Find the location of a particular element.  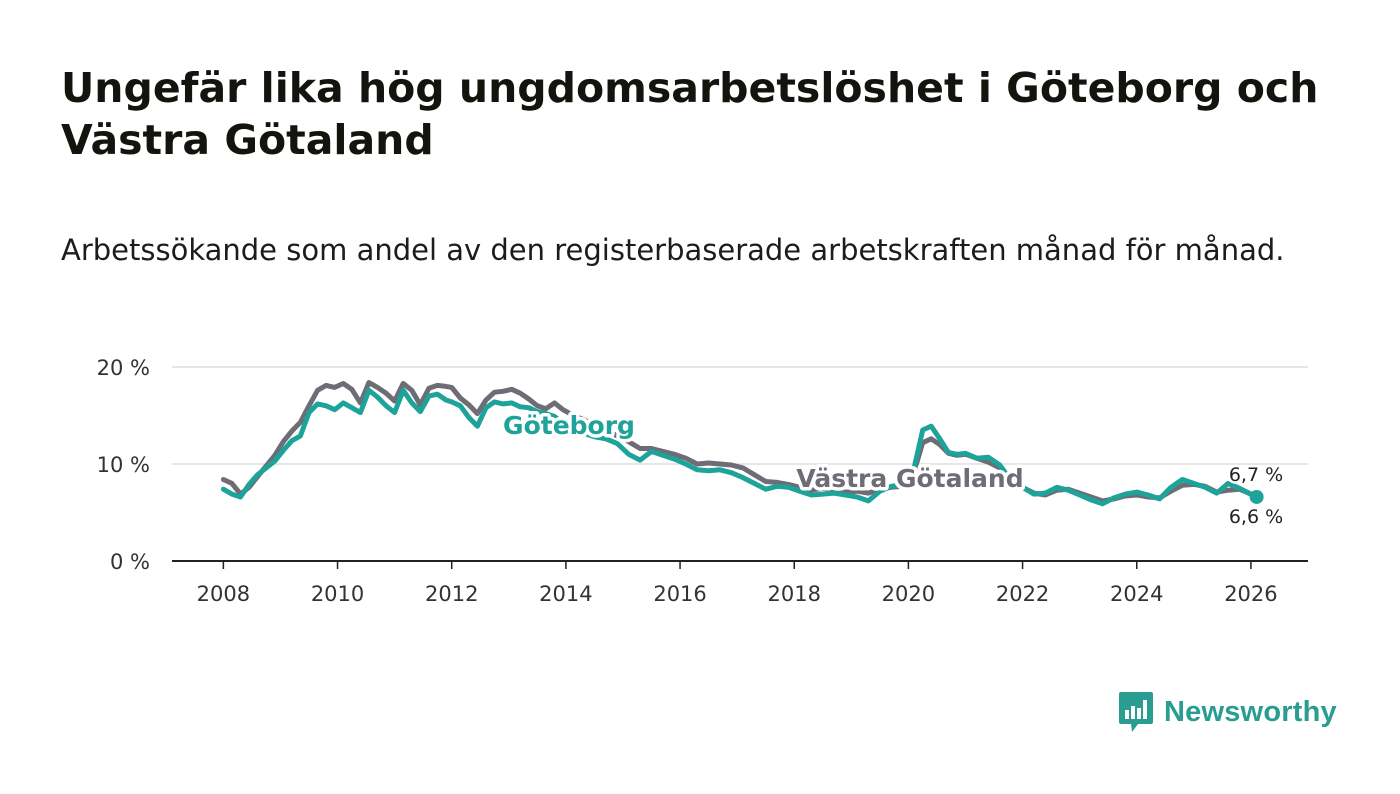

x-tick-label: 2014 is located at coordinates (565, 594).